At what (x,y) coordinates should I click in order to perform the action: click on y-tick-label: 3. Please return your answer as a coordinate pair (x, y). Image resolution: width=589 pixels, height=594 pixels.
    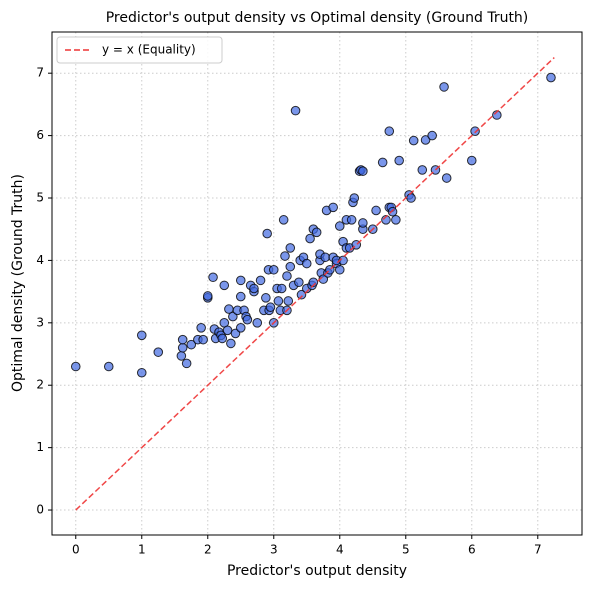
    Looking at the image, I should click on (40, 322).